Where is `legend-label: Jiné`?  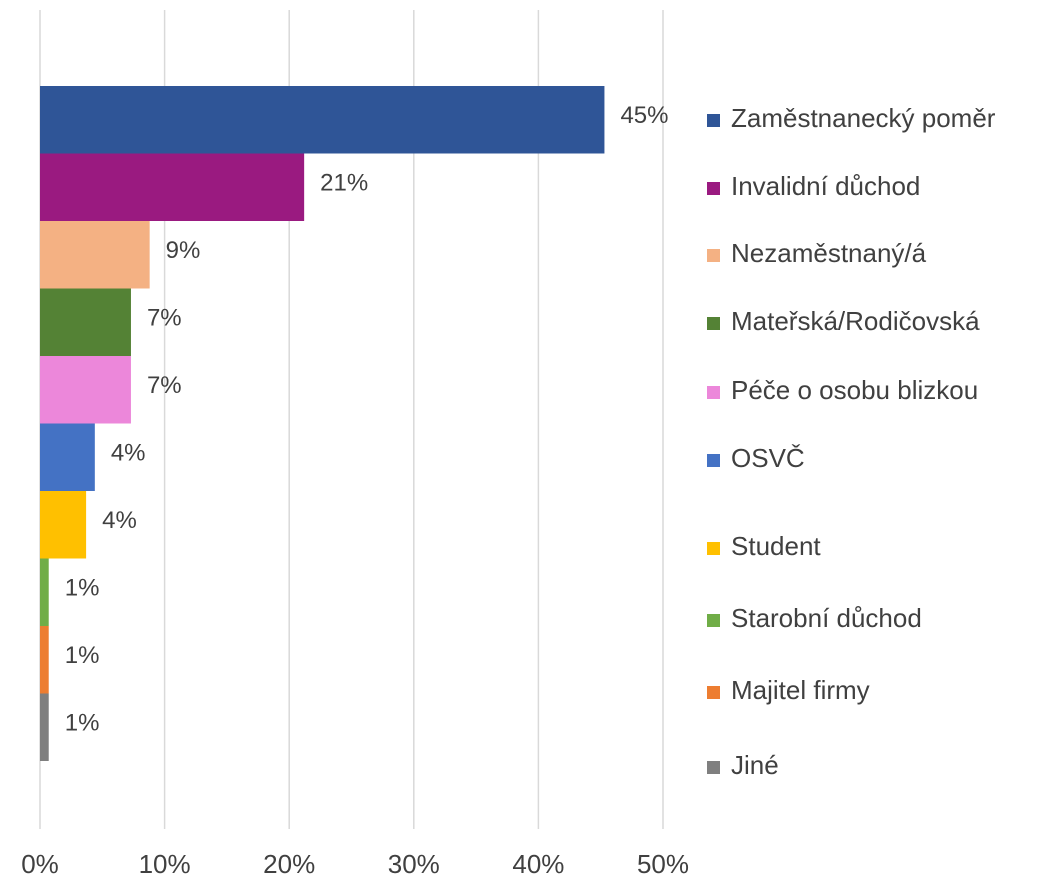
legend-label: Jiné is located at coordinates (755, 765).